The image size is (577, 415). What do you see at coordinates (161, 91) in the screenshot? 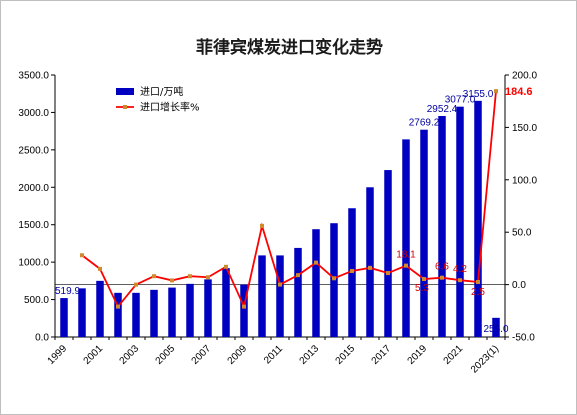
I see `legend-bar-label: 进口/万吨` at bounding box center [161, 91].